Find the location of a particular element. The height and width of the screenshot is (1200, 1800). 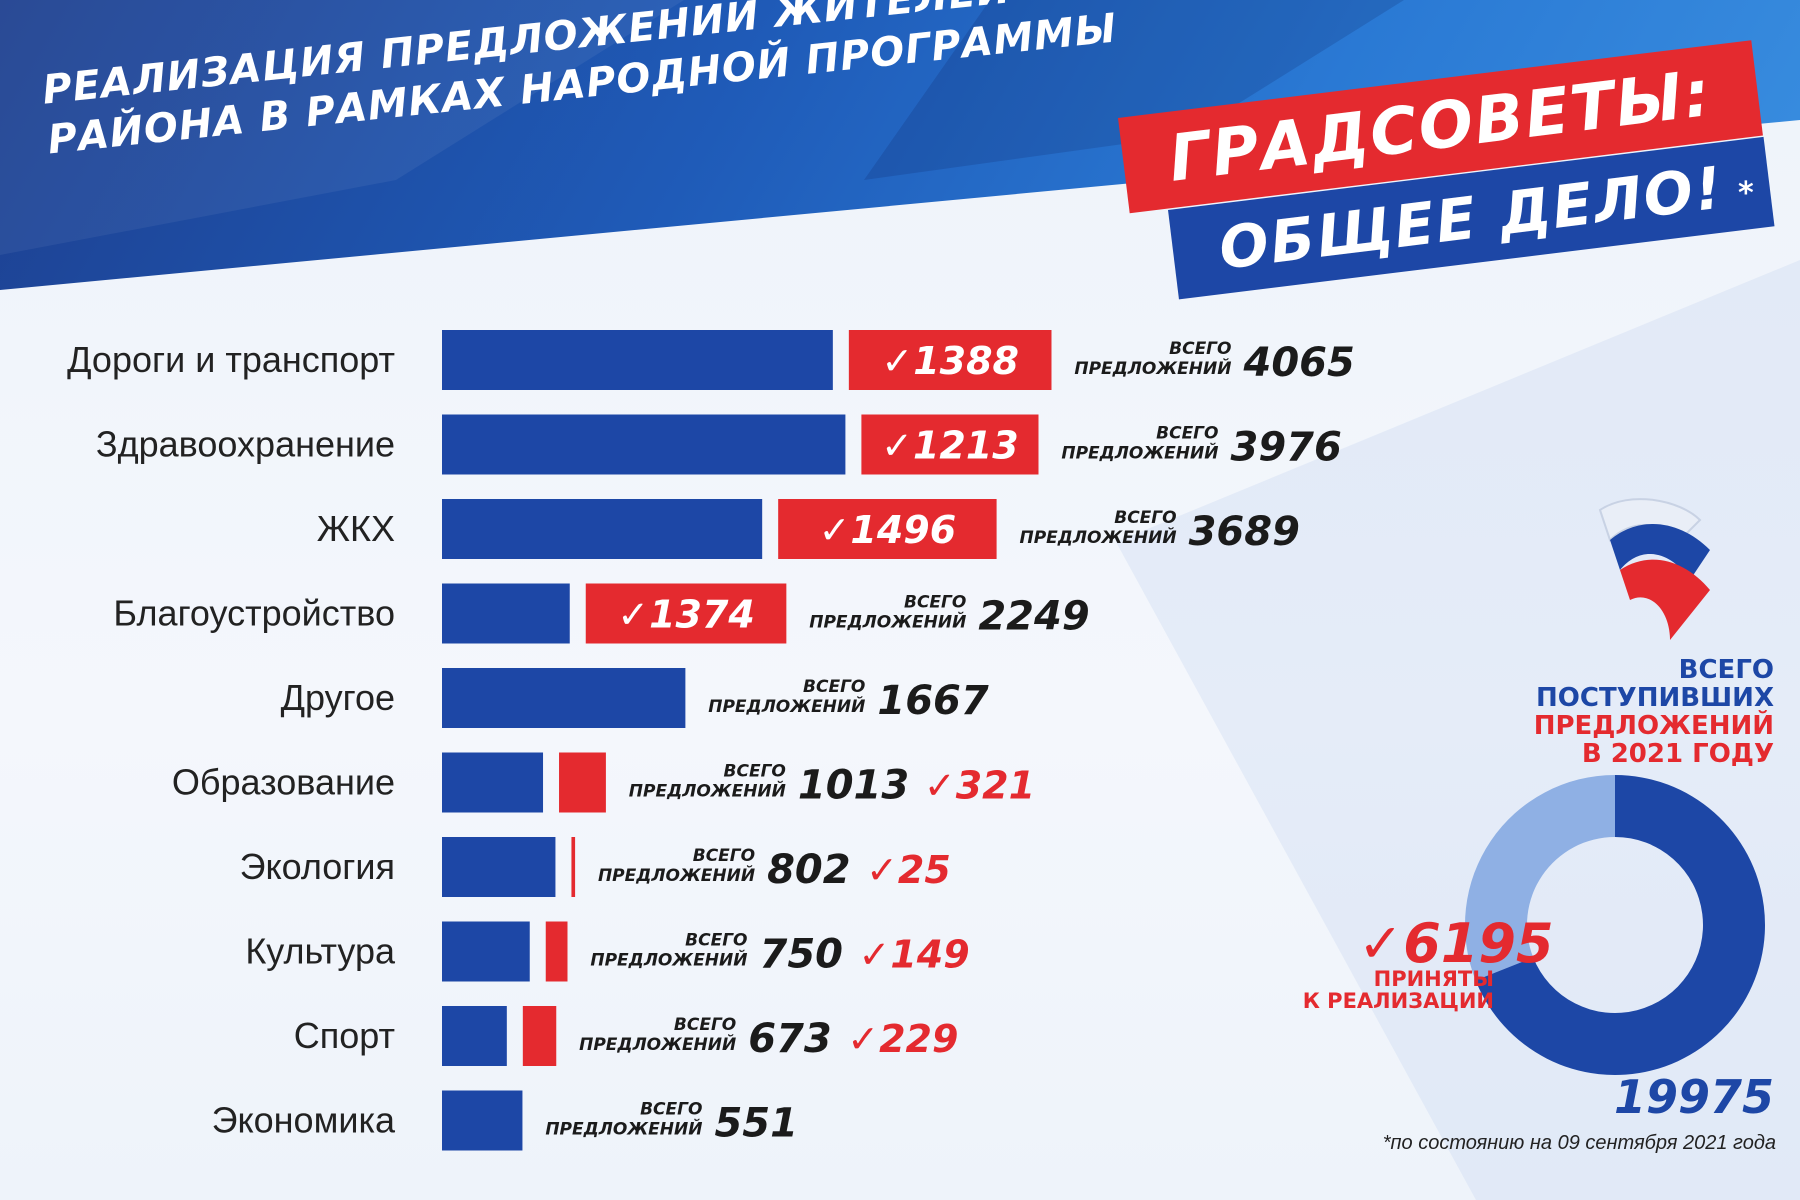

category-label: Дороги и транспорт is located at coordinates (231, 359).